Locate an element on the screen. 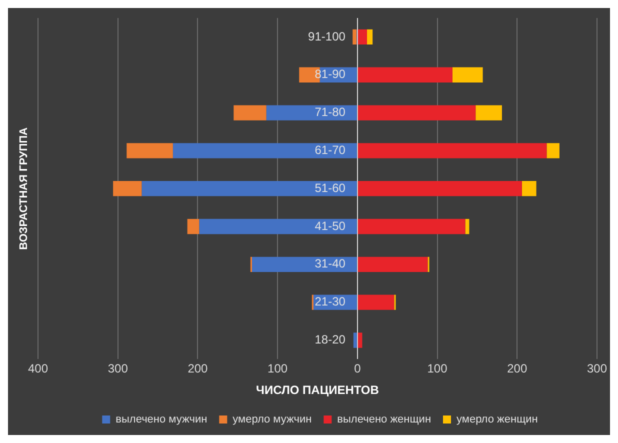 The width and height of the screenshot is (618, 443). y-tick-label: 31-40 is located at coordinates (330, 263).